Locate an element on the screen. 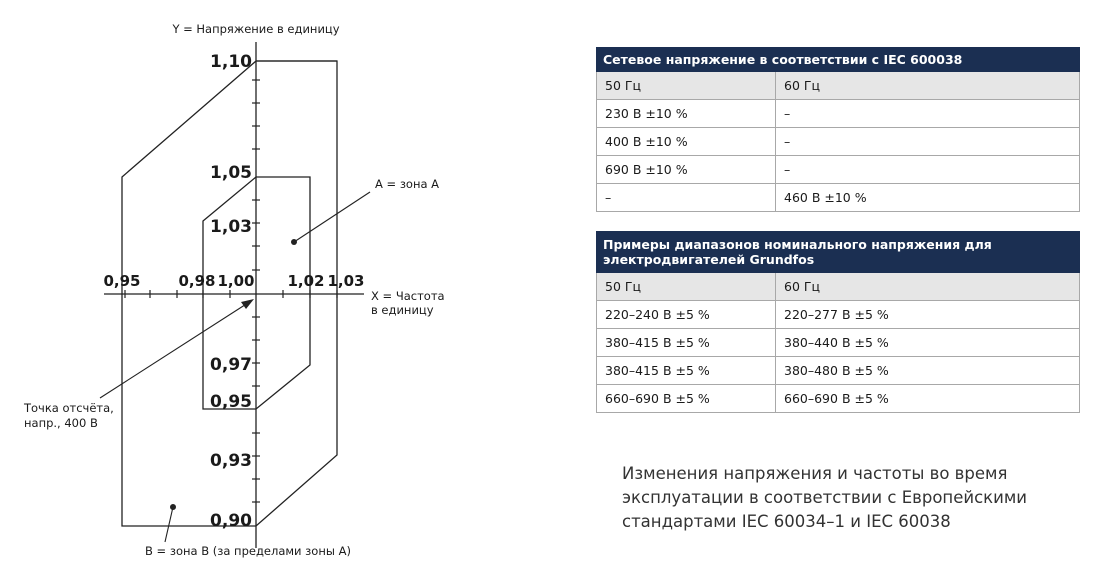  y-axis-ticks is located at coordinates (256, 291).